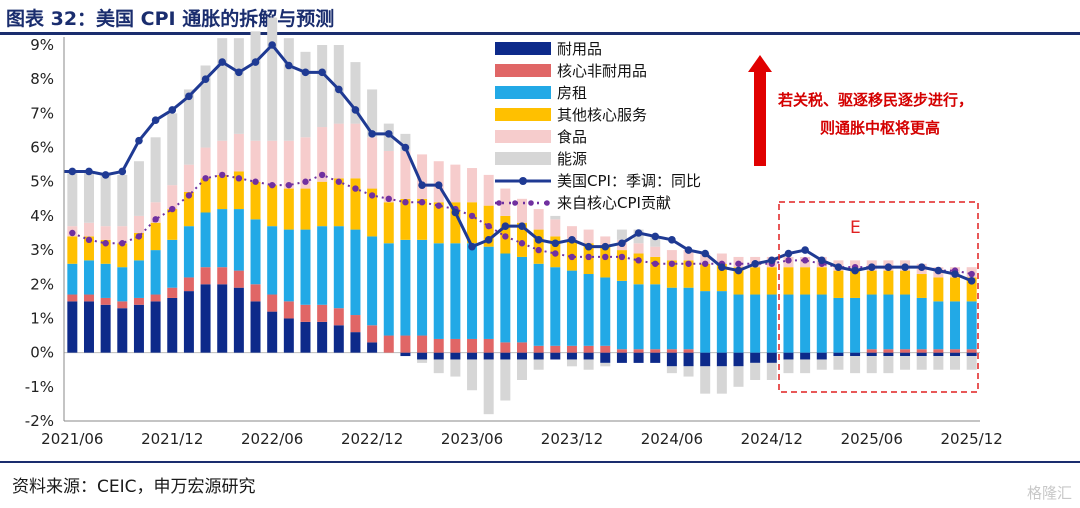 This screenshot has height=508, width=1080. What do you see at coordinates (1049, 493) in the screenshot?
I see `watermark-logo: 格隆汇` at bounding box center [1049, 493].